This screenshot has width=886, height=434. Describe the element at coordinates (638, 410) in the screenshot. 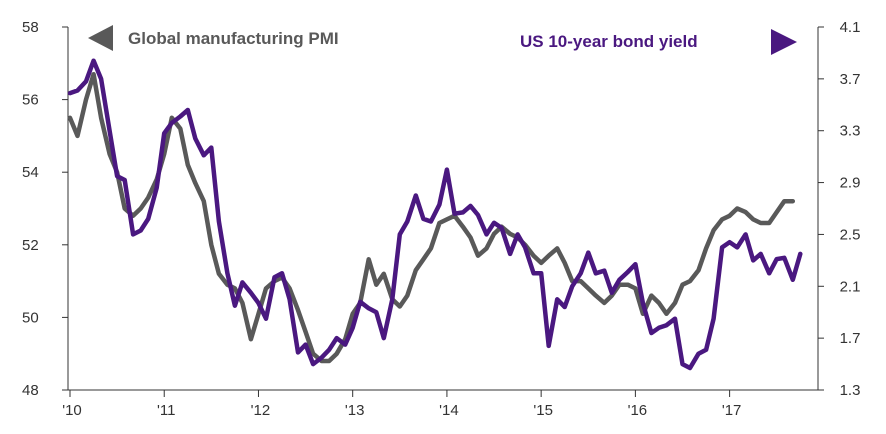

I see `x-tick-label: '16` at that location.